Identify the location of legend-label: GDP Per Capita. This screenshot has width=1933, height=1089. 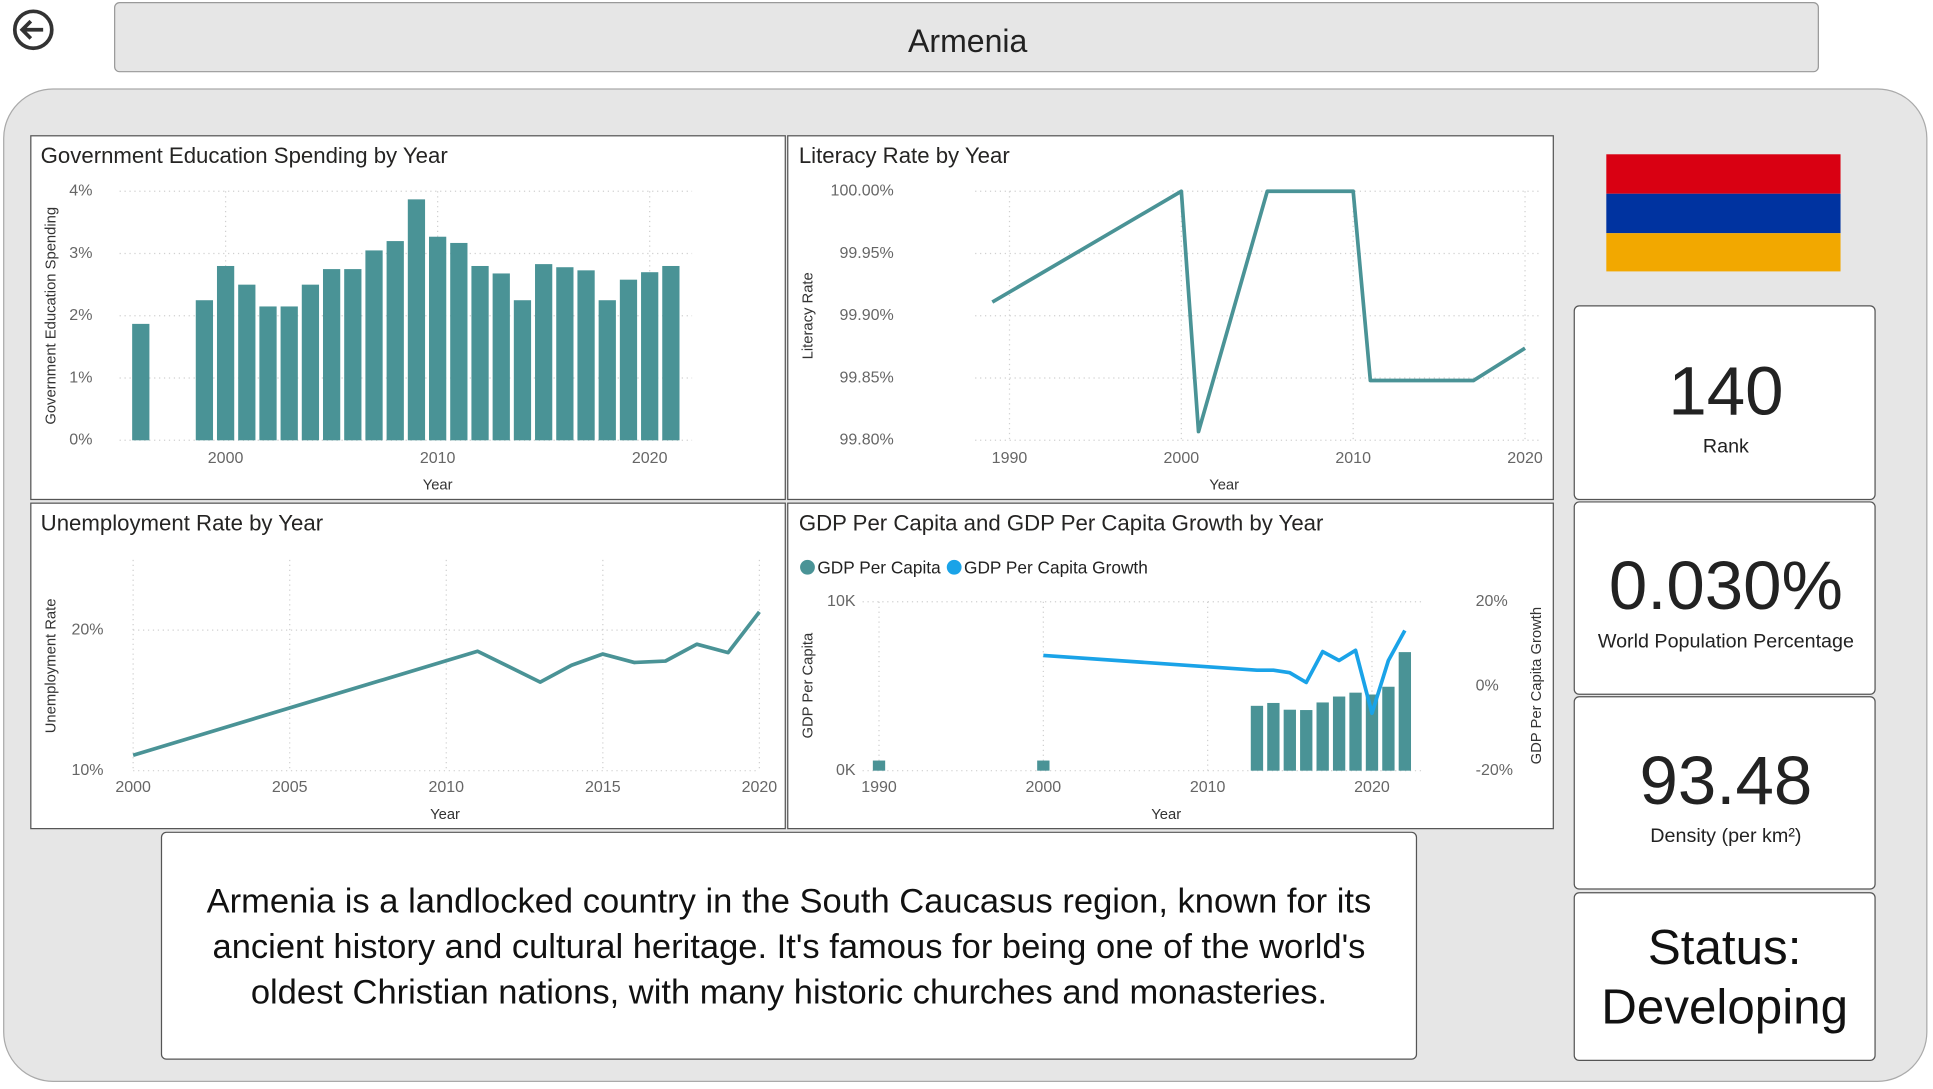
(879, 567).